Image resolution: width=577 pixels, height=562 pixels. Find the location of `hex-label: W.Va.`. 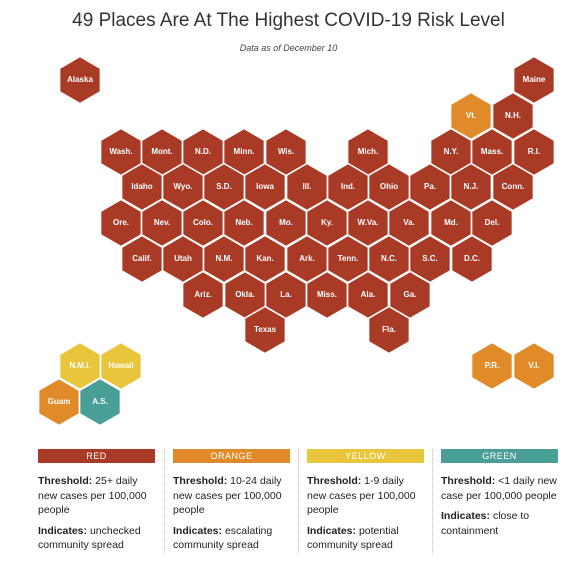

hex-label: W.Va. is located at coordinates (368, 222).